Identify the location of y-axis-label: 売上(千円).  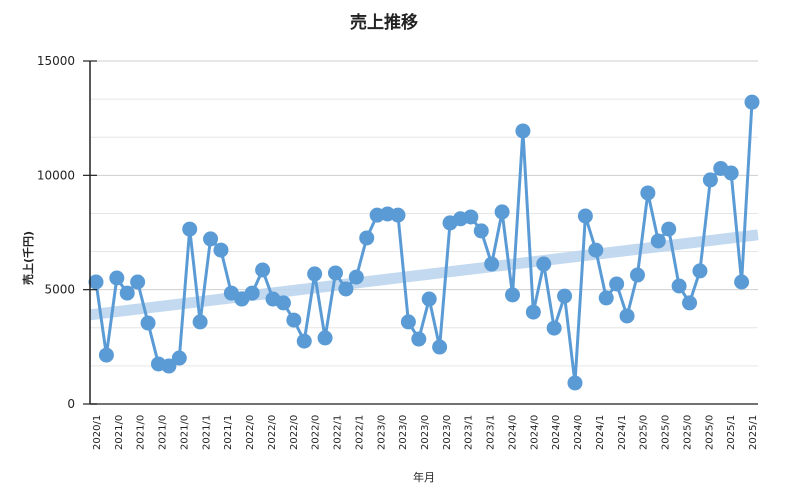
(28, 258).